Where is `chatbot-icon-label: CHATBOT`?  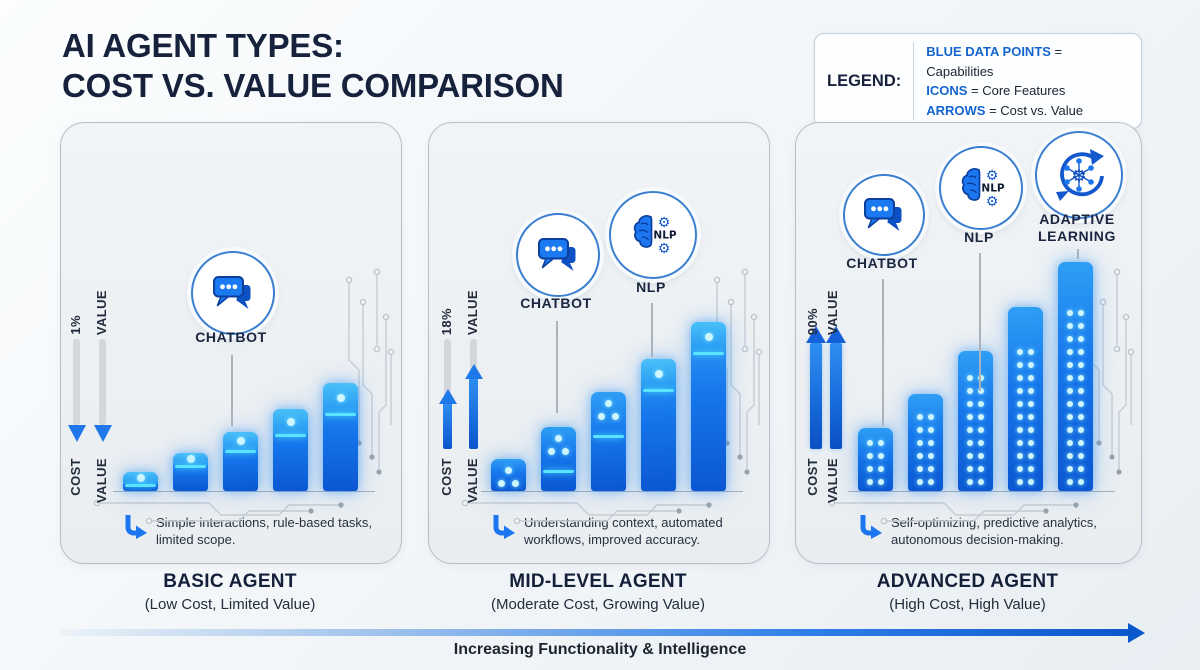 chatbot-icon-label: CHATBOT is located at coordinates (882, 263).